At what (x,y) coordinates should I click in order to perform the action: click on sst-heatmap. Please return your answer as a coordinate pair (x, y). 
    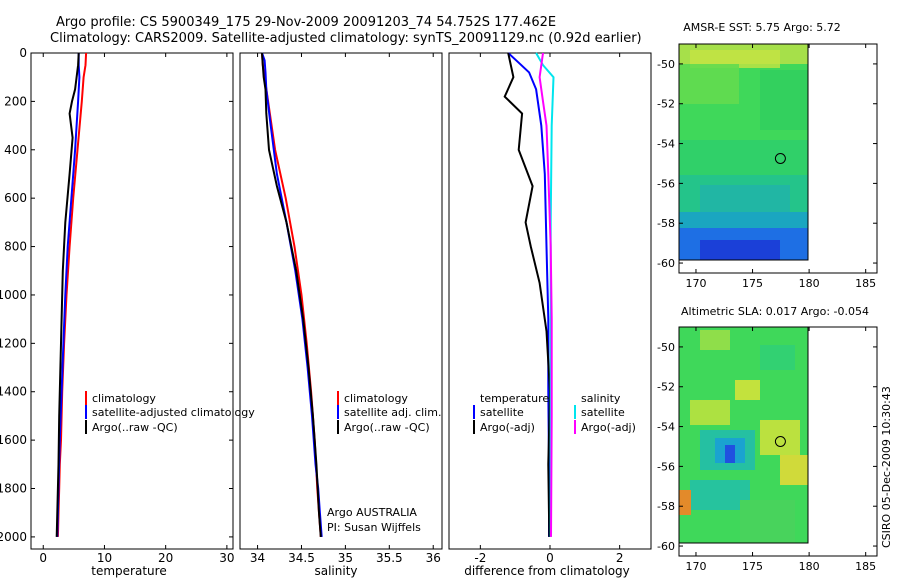
    Looking at the image, I should click on (743, 152).